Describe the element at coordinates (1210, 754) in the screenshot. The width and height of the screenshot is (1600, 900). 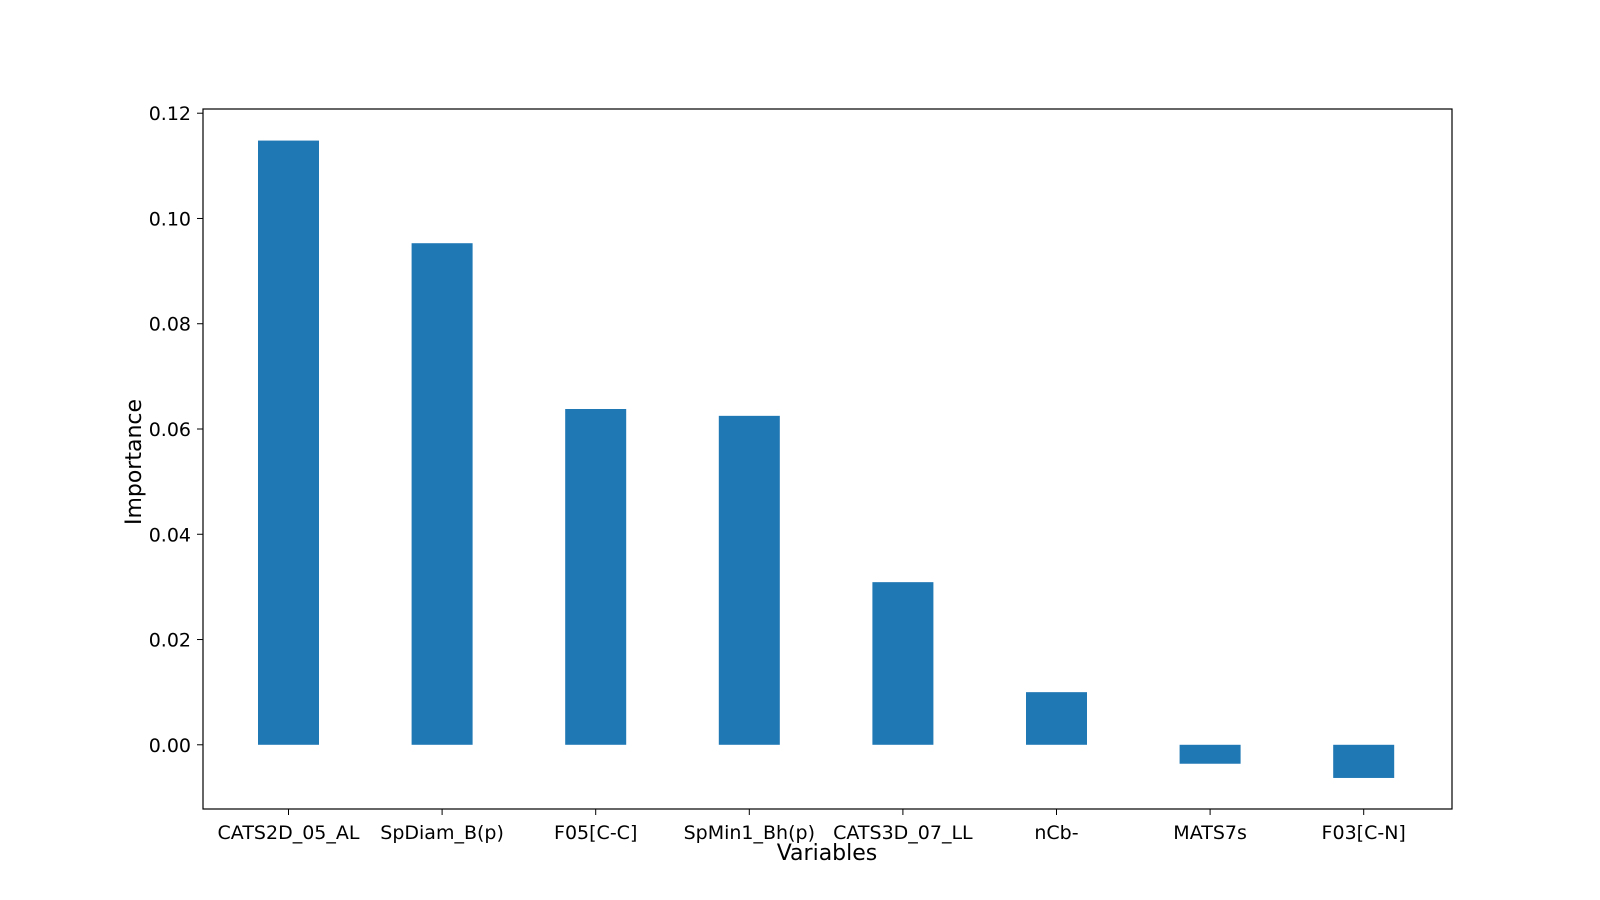
I see `bar-MATS7s` at that location.